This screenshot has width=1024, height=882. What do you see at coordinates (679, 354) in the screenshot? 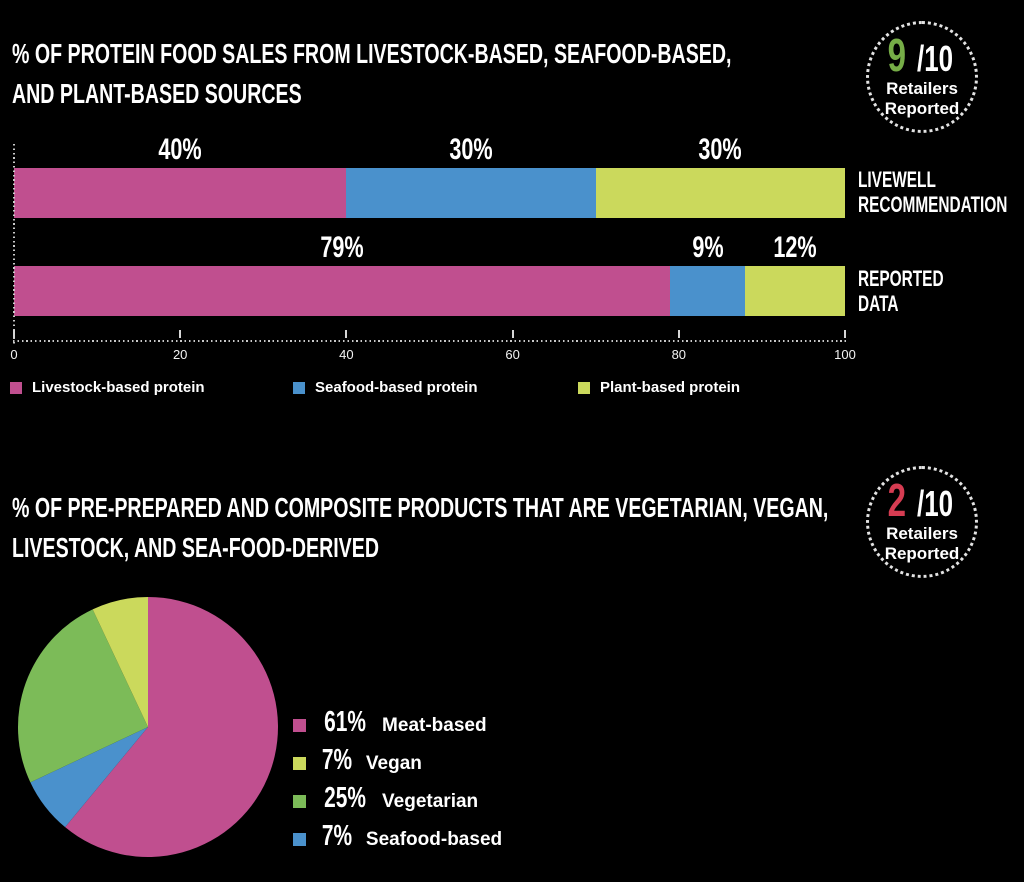
I see `x-axis-tick-label: 80` at bounding box center [679, 354].